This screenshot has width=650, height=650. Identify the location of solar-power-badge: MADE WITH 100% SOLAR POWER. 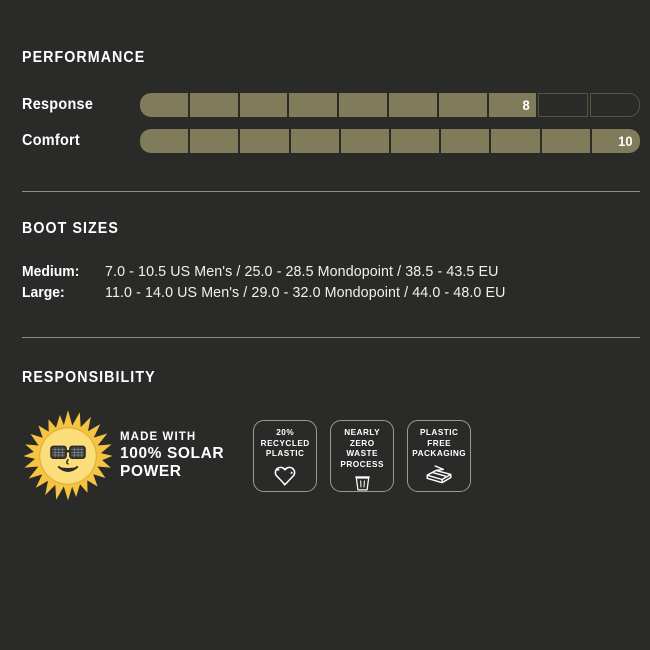
(123, 456).